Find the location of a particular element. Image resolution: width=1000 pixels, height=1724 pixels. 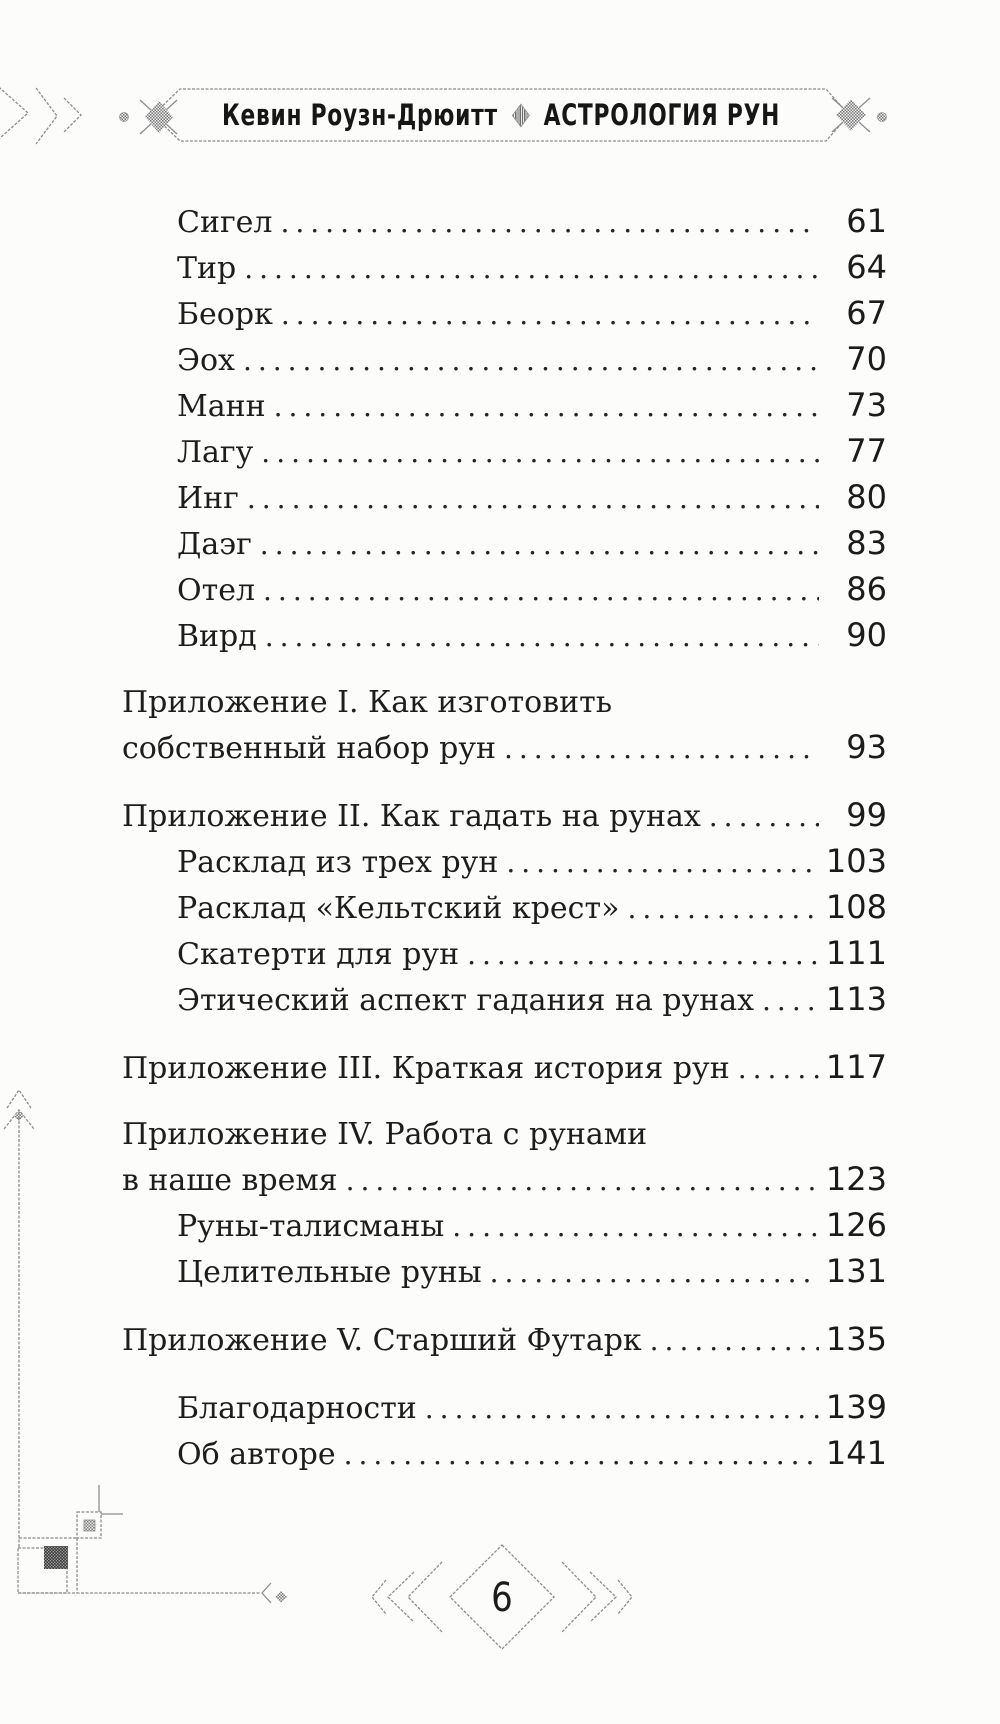

toc-entry-page-number: 61 is located at coordinates (866, 221).